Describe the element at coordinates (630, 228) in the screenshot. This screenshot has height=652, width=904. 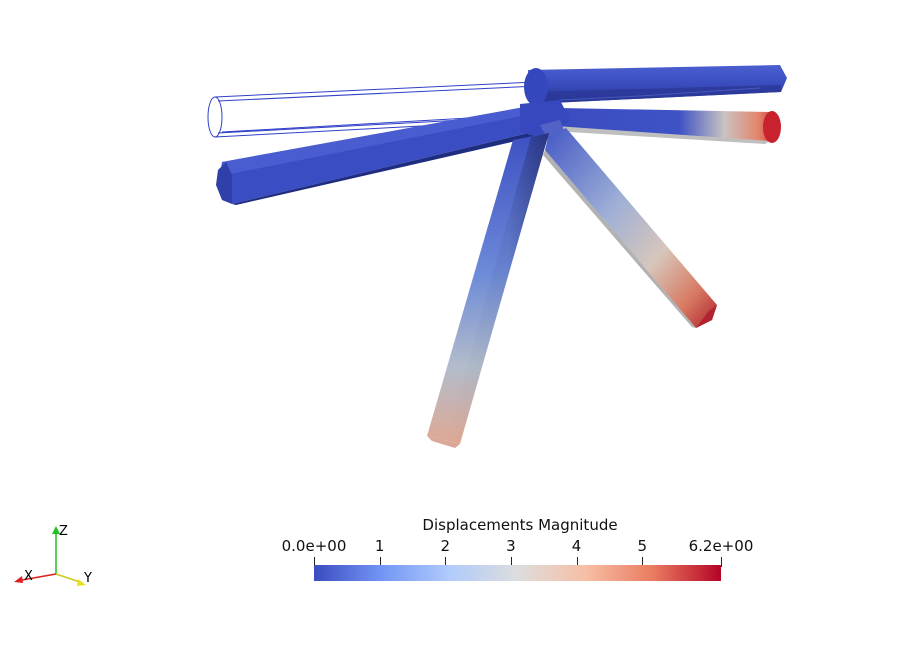
I see `member-diagonal` at that location.